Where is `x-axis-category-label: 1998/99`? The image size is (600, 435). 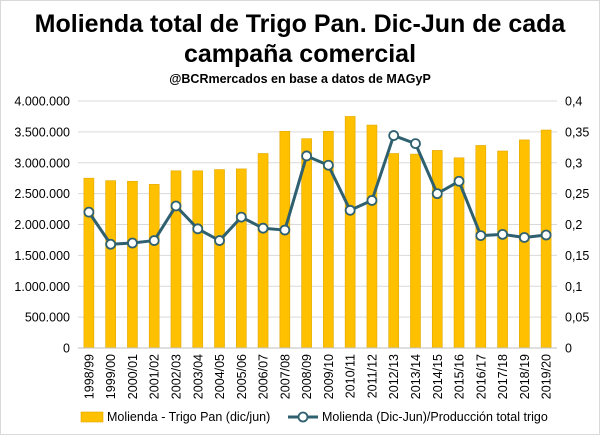 x-axis-category-label: 1998/99 is located at coordinates (89, 376).